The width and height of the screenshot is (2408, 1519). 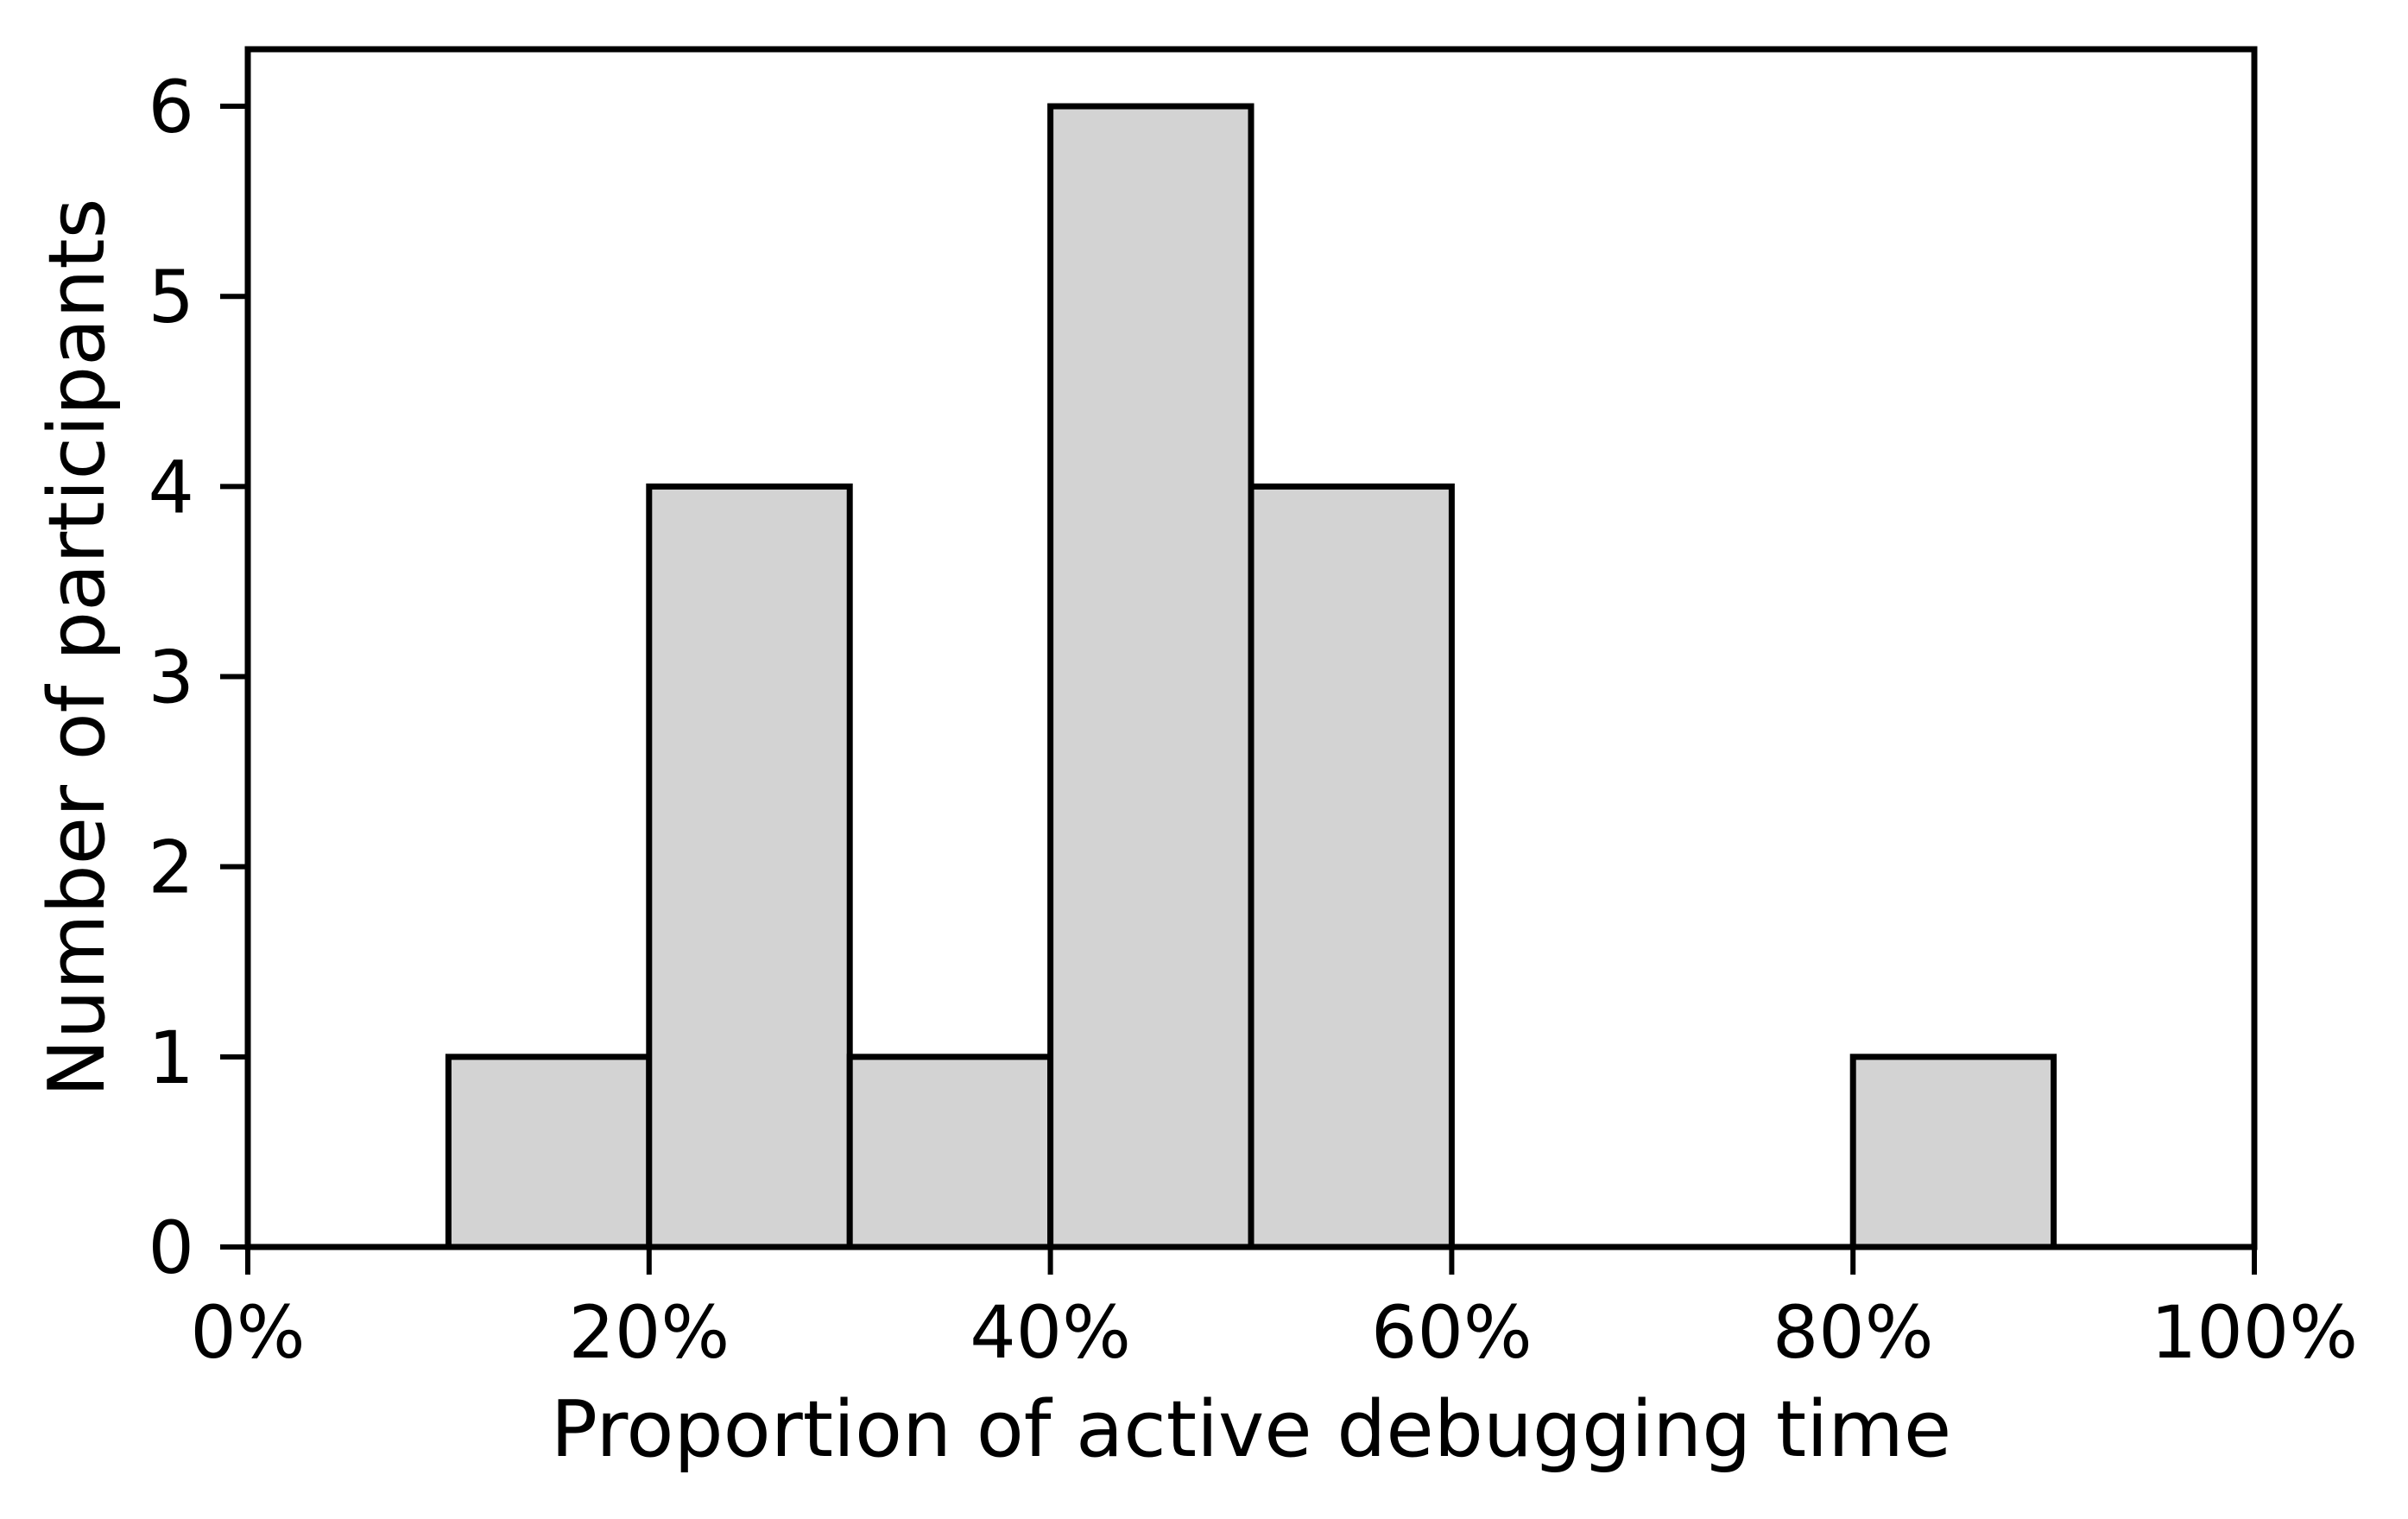 I want to click on y-tick-label: 6, so click(x=171, y=107).